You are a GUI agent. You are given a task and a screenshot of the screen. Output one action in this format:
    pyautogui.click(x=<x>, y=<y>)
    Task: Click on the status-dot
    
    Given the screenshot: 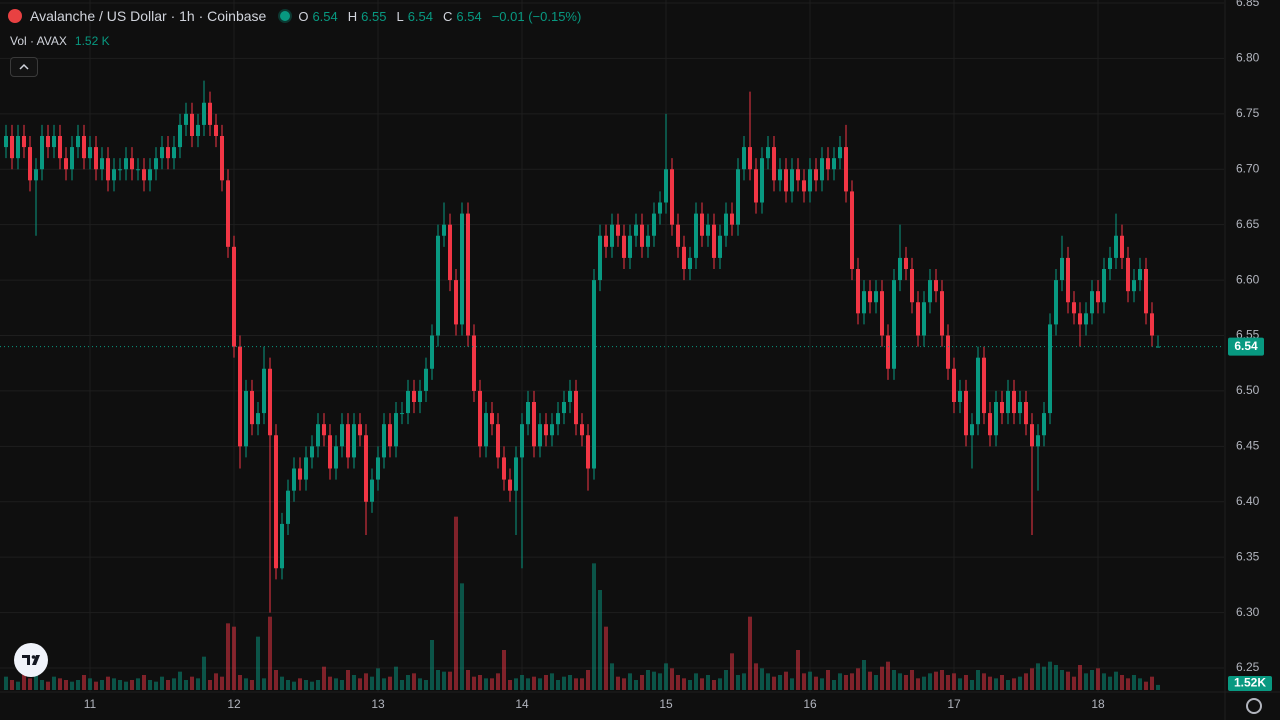 What is the action you would take?
    pyautogui.click(x=285, y=16)
    